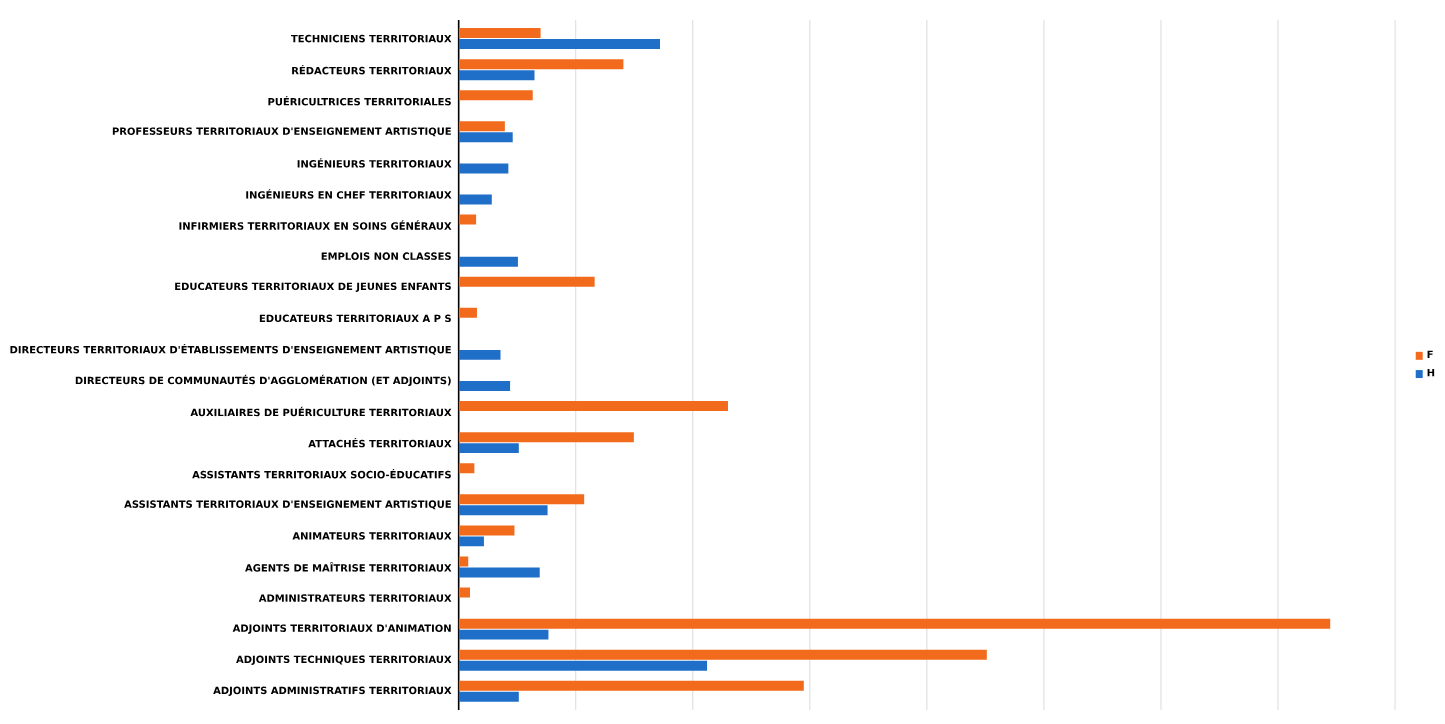  Describe the element at coordinates (1431, 373) in the screenshot. I see `legend-label: H` at that location.